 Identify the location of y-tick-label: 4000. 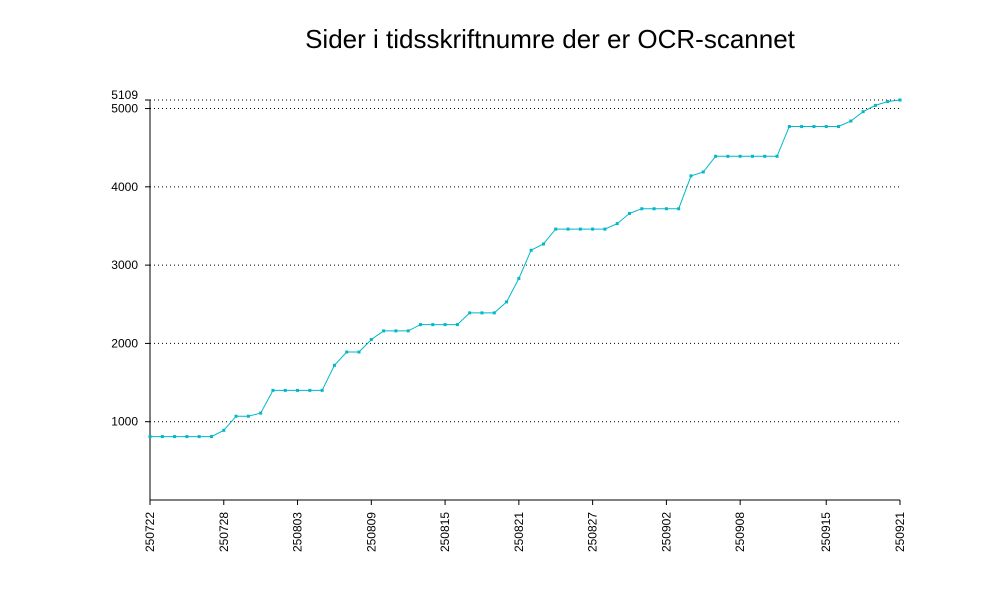
(124, 187).